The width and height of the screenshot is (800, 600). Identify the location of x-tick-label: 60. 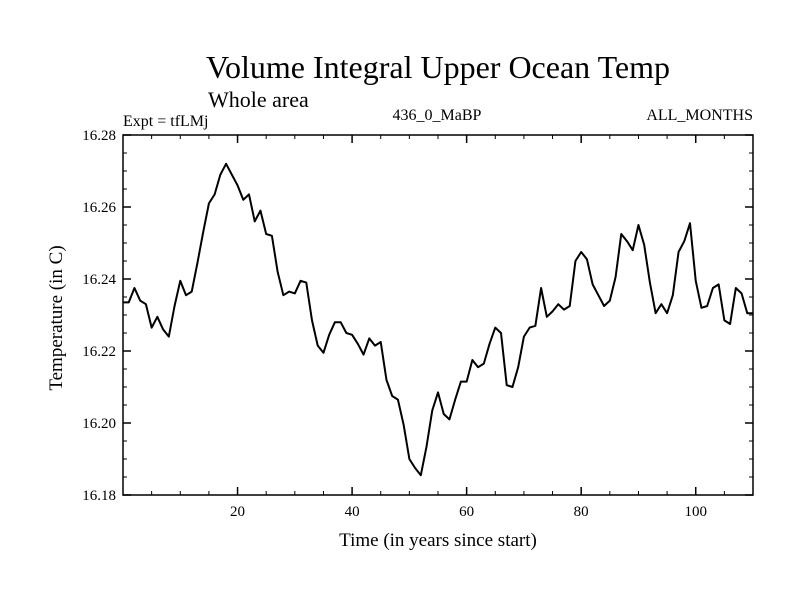
(466, 512).